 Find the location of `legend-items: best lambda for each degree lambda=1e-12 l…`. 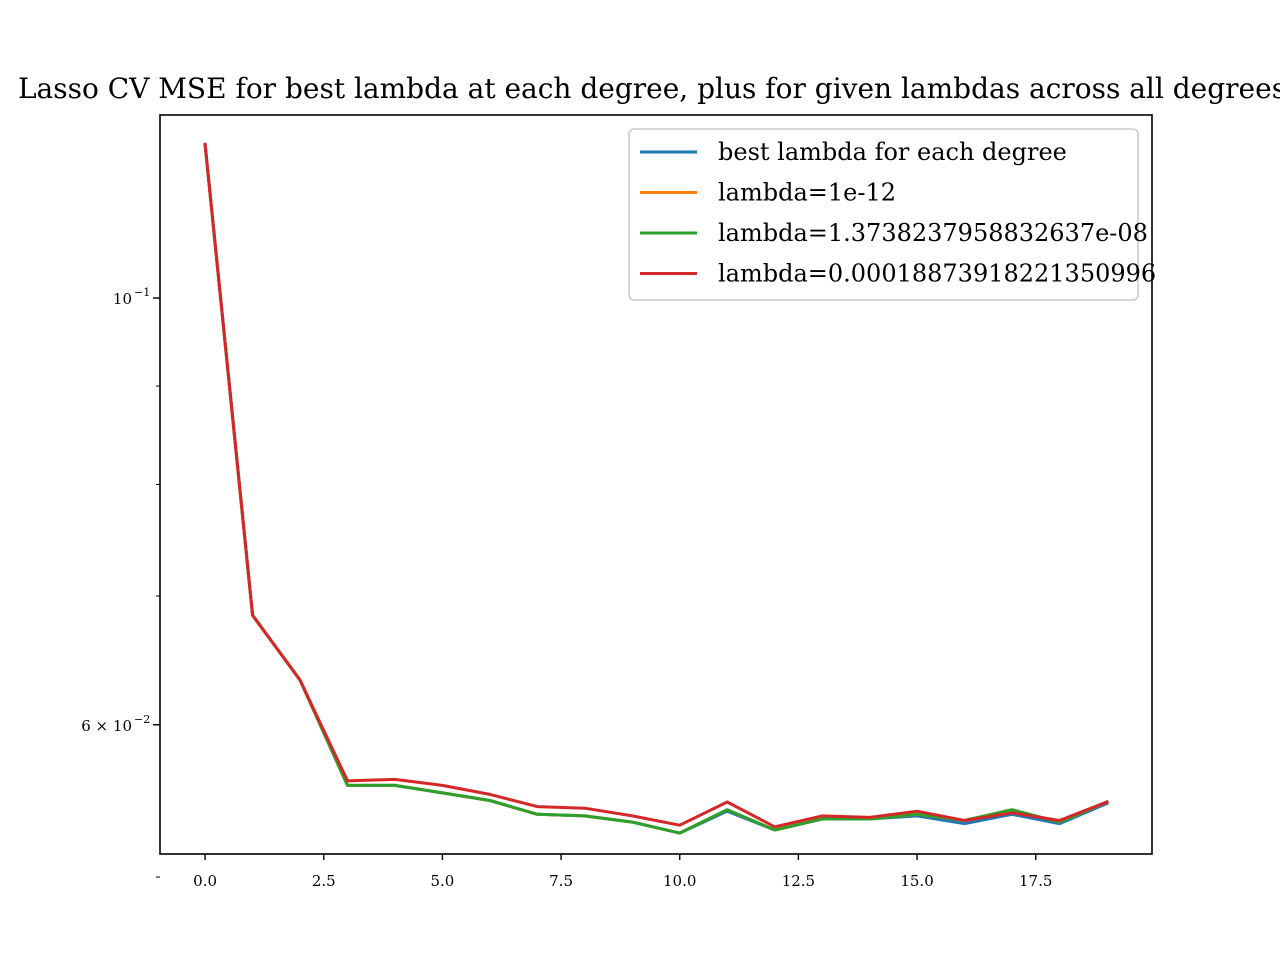

legend-items: best lambda for each degree lambda=1e-12 l… is located at coordinates (898, 213).